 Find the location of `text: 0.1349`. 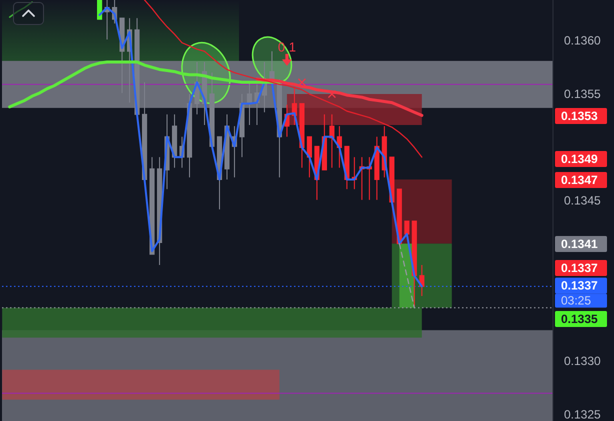

text: 0.1349 is located at coordinates (579, 159).